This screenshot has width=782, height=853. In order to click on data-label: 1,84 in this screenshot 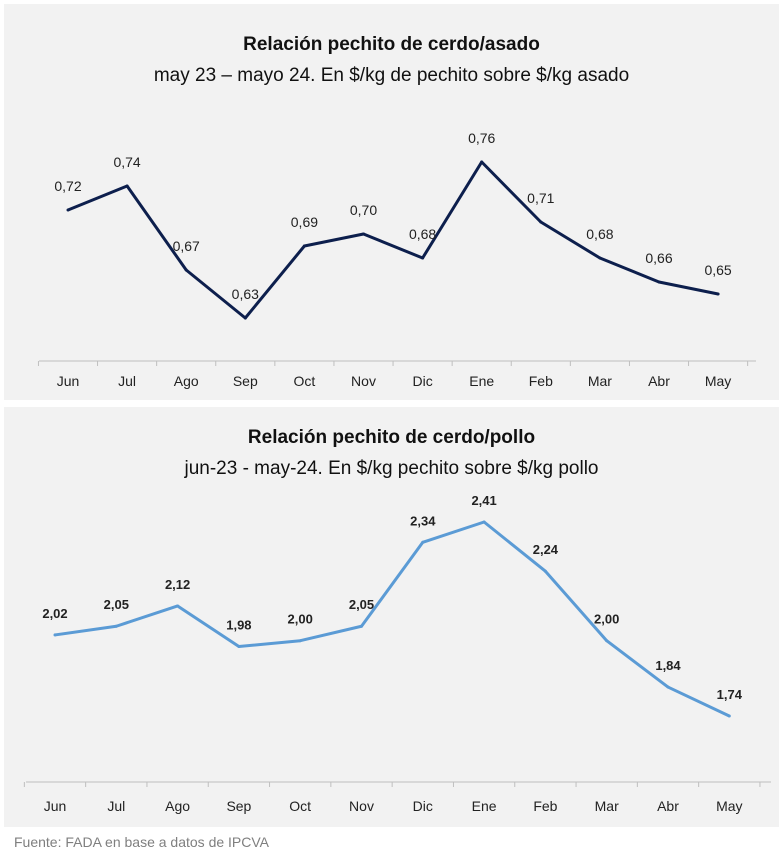, I will do `click(668, 665)`.